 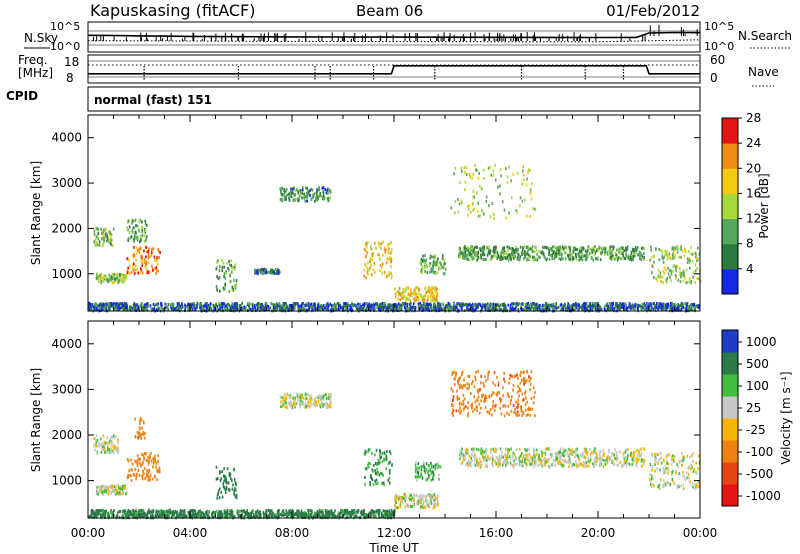 What do you see at coordinates (653, 11) in the screenshot?
I see `date-title: 01/Feb/2012` at bounding box center [653, 11].